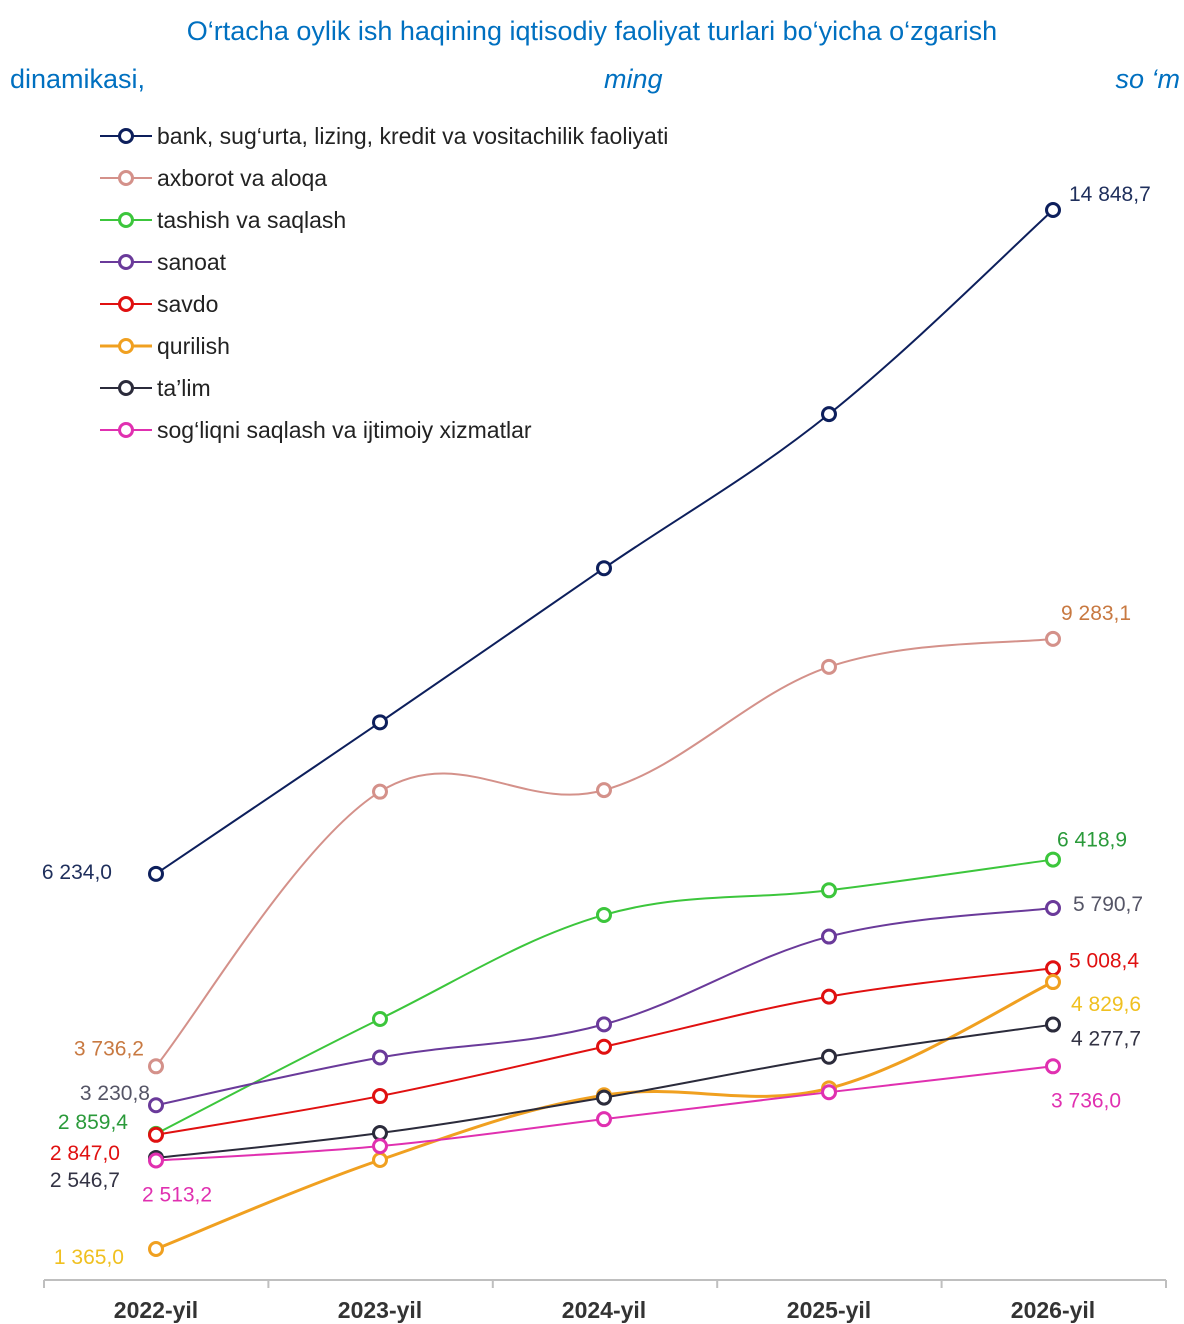  What do you see at coordinates (380, 1310) in the screenshot?
I see `x-tick-label: 2023-yil` at bounding box center [380, 1310].